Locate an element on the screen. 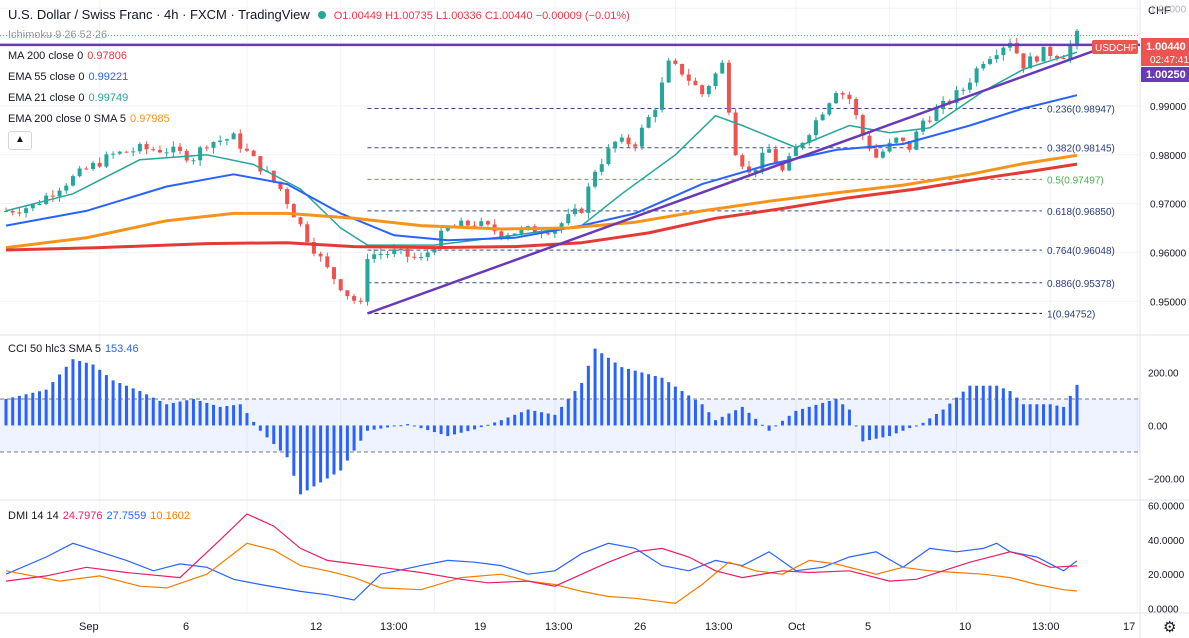  legend-ema55: EMA 55 close 0 0.99221 is located at coordinates (68, 77).